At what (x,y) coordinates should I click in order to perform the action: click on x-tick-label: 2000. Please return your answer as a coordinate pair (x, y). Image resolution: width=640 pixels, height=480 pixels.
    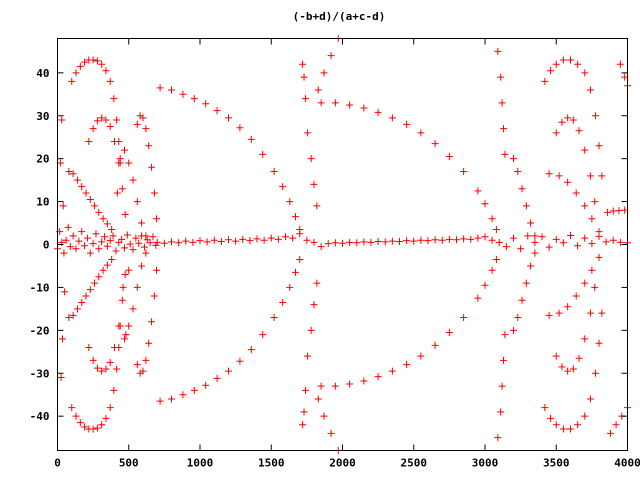
    Looking at the image, I should click on (342, 463).